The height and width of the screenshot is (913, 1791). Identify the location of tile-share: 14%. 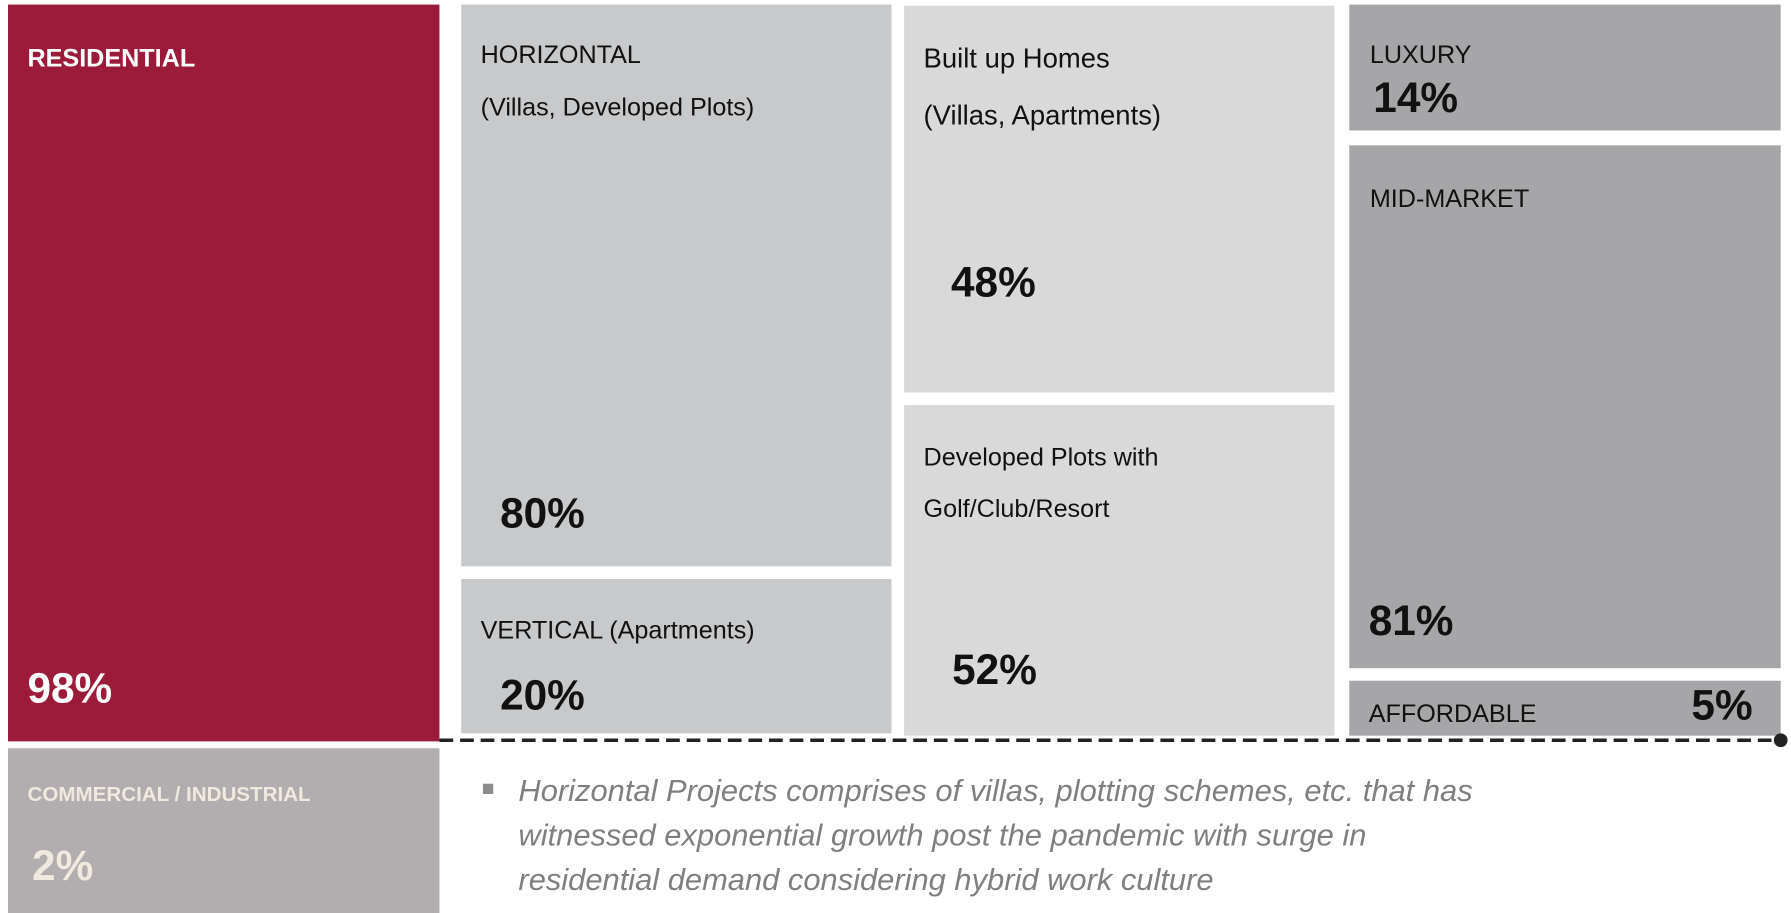
(1415, 97).